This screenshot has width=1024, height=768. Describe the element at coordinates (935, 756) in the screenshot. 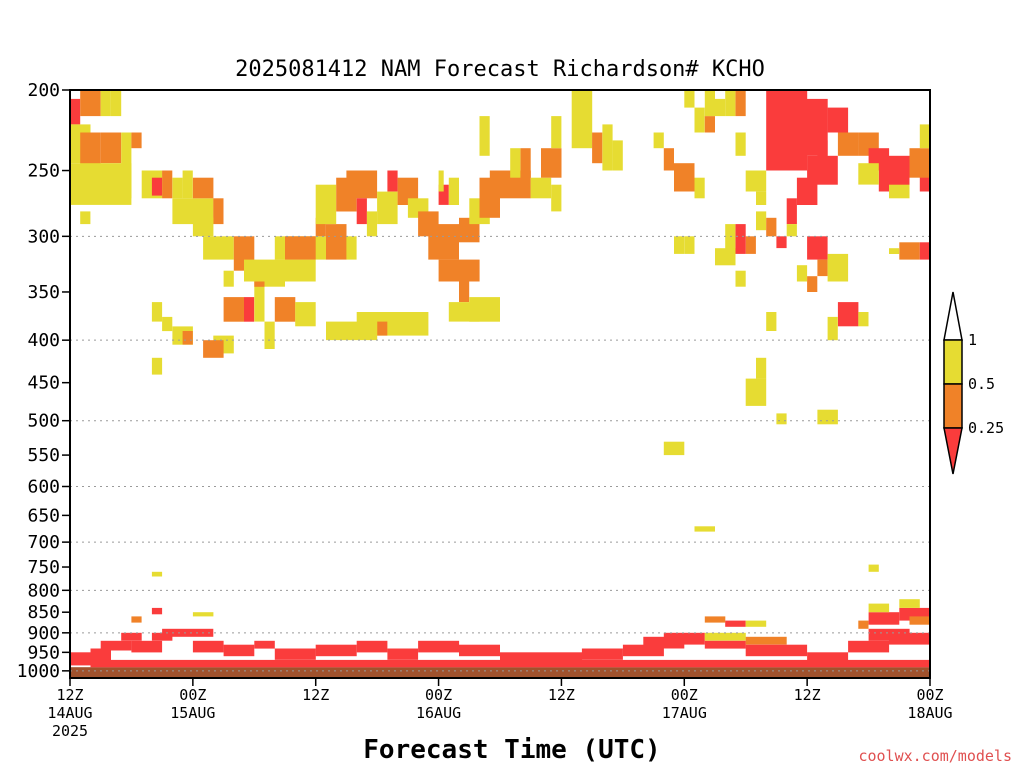

I see `credit-text: coolwx.com/models` at that location.